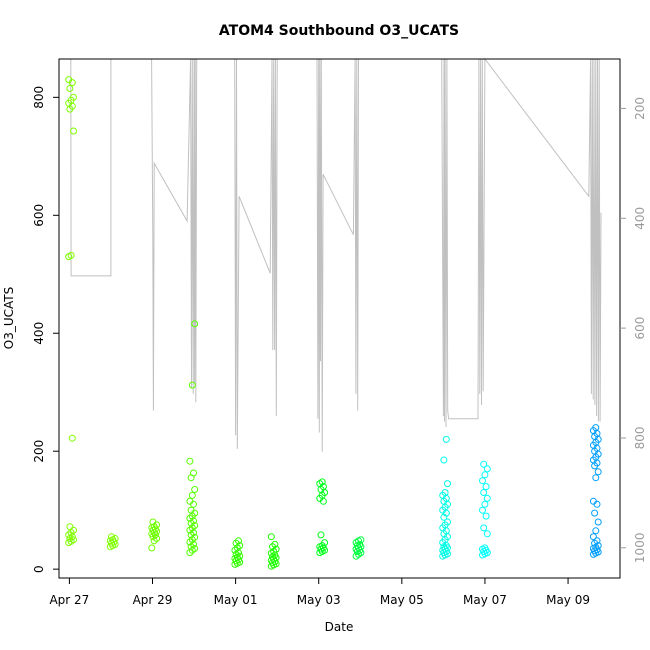  I want to click on y2-tick-label: 400, so click(640, 218).